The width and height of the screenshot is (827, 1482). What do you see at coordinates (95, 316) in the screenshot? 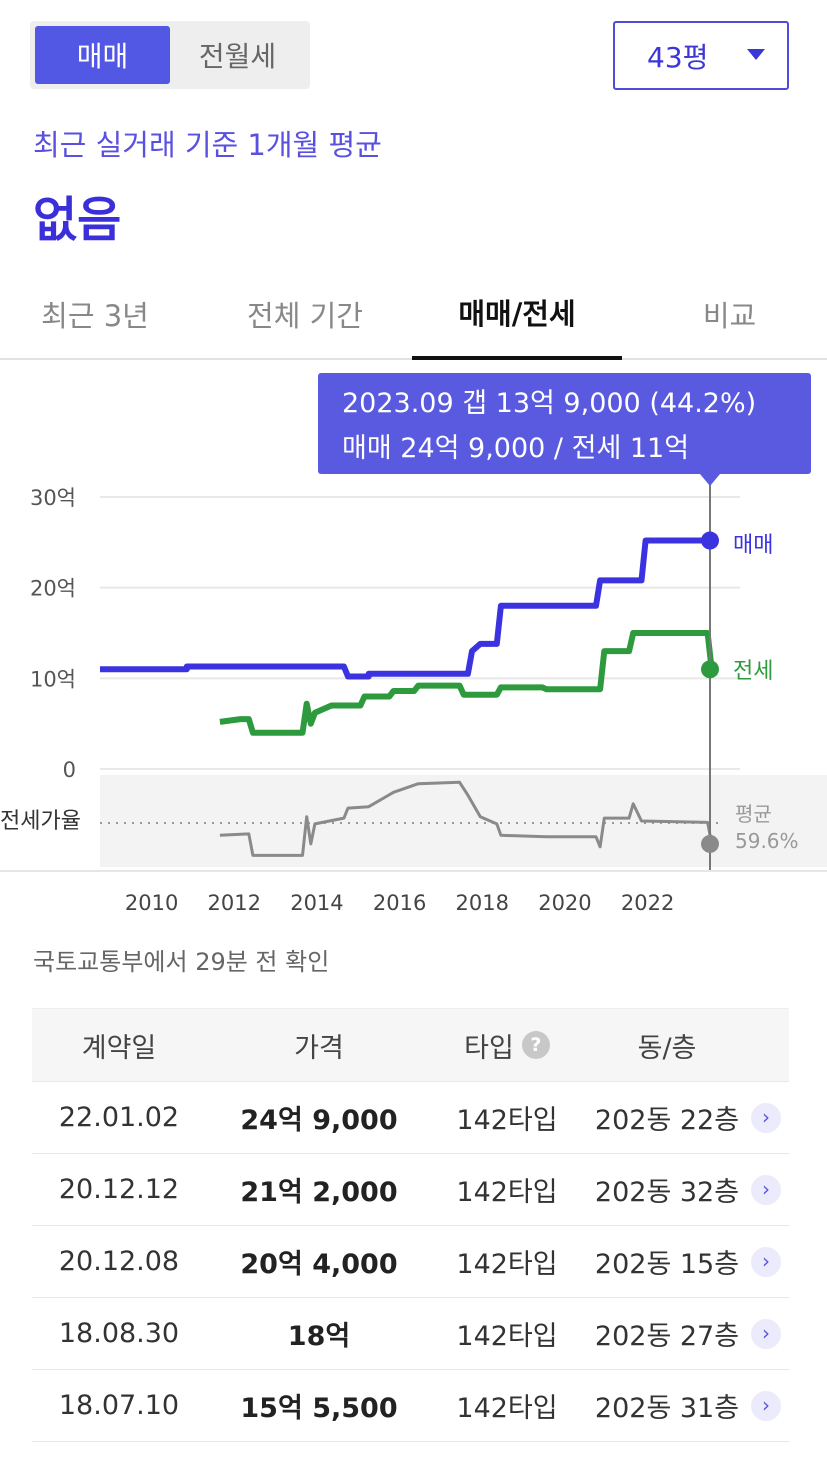
I see `tab-recent-3-years: 최근 3년` at bounding box center [95, 316].